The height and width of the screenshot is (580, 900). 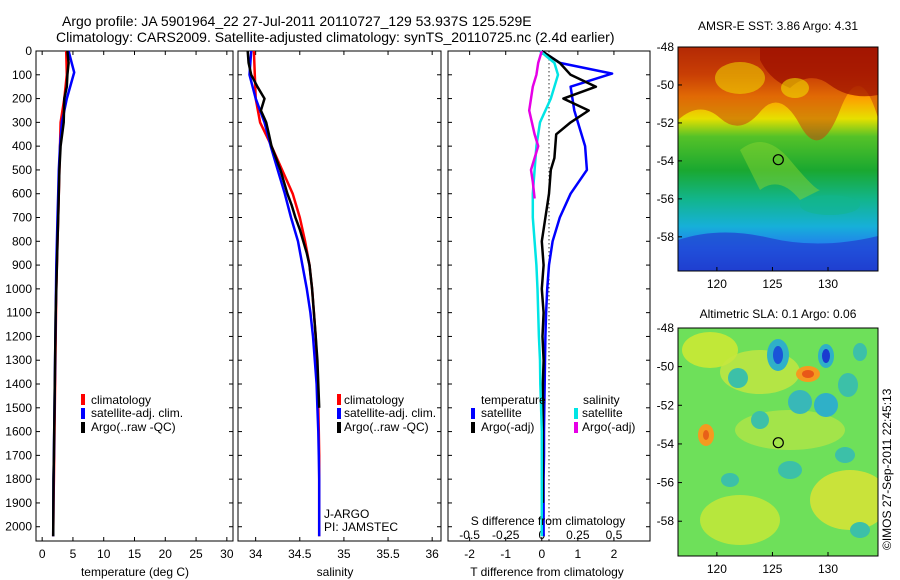 What do you see at coordinates (388, 554) in the screenshot?
I see `x-tick-label: 35.5` at bounding box center [388, 554].